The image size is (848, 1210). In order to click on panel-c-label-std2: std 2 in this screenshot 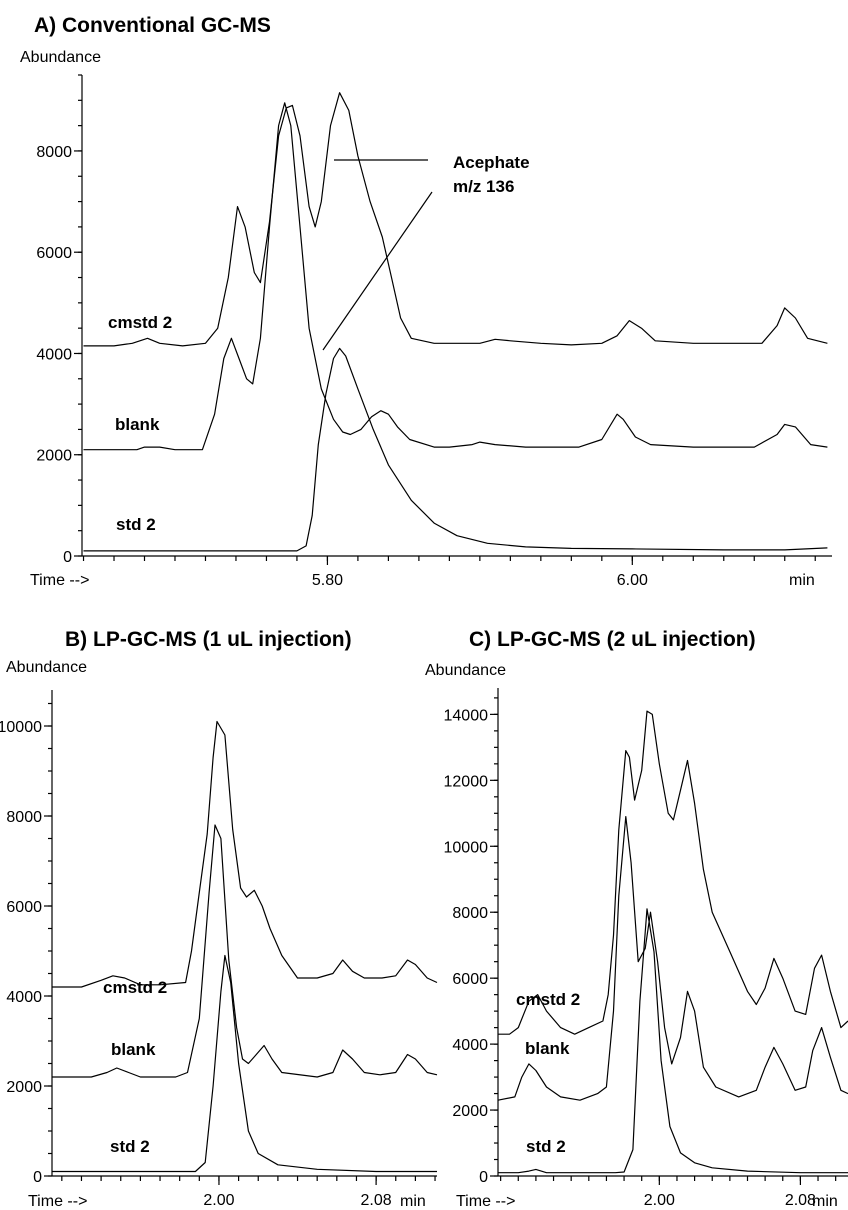, I will do `click(546, 1146)`.